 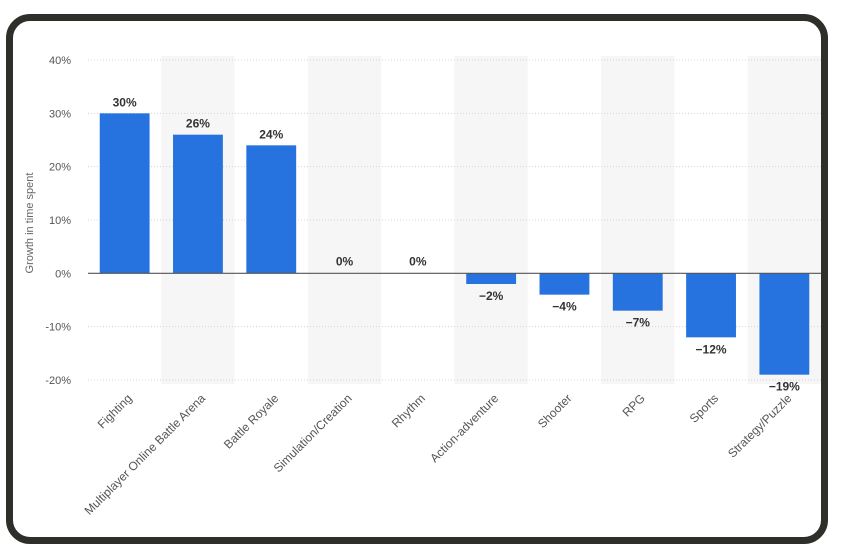 I want to click on x-tick-label: RPG, so click(x=634, y=405).